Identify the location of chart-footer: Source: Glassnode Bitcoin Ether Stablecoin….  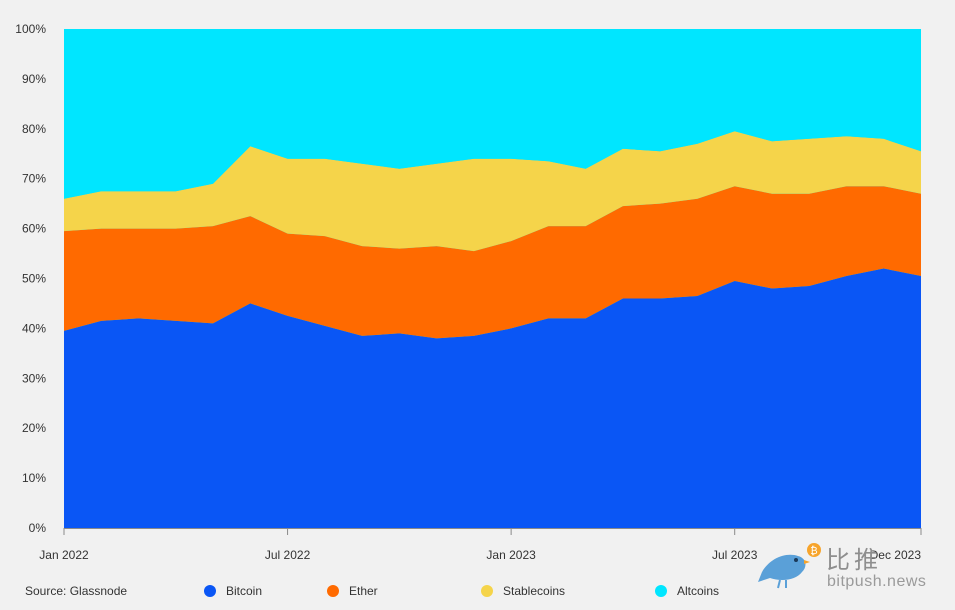
(477, 592).